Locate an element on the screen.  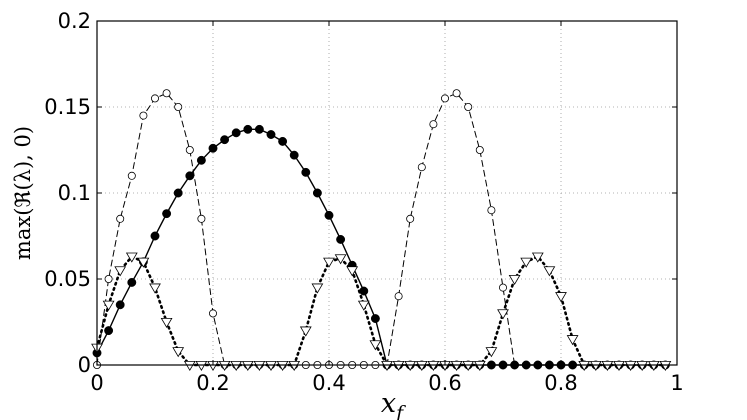
x-tick-label: 1 is located at coordinates (676, 383).